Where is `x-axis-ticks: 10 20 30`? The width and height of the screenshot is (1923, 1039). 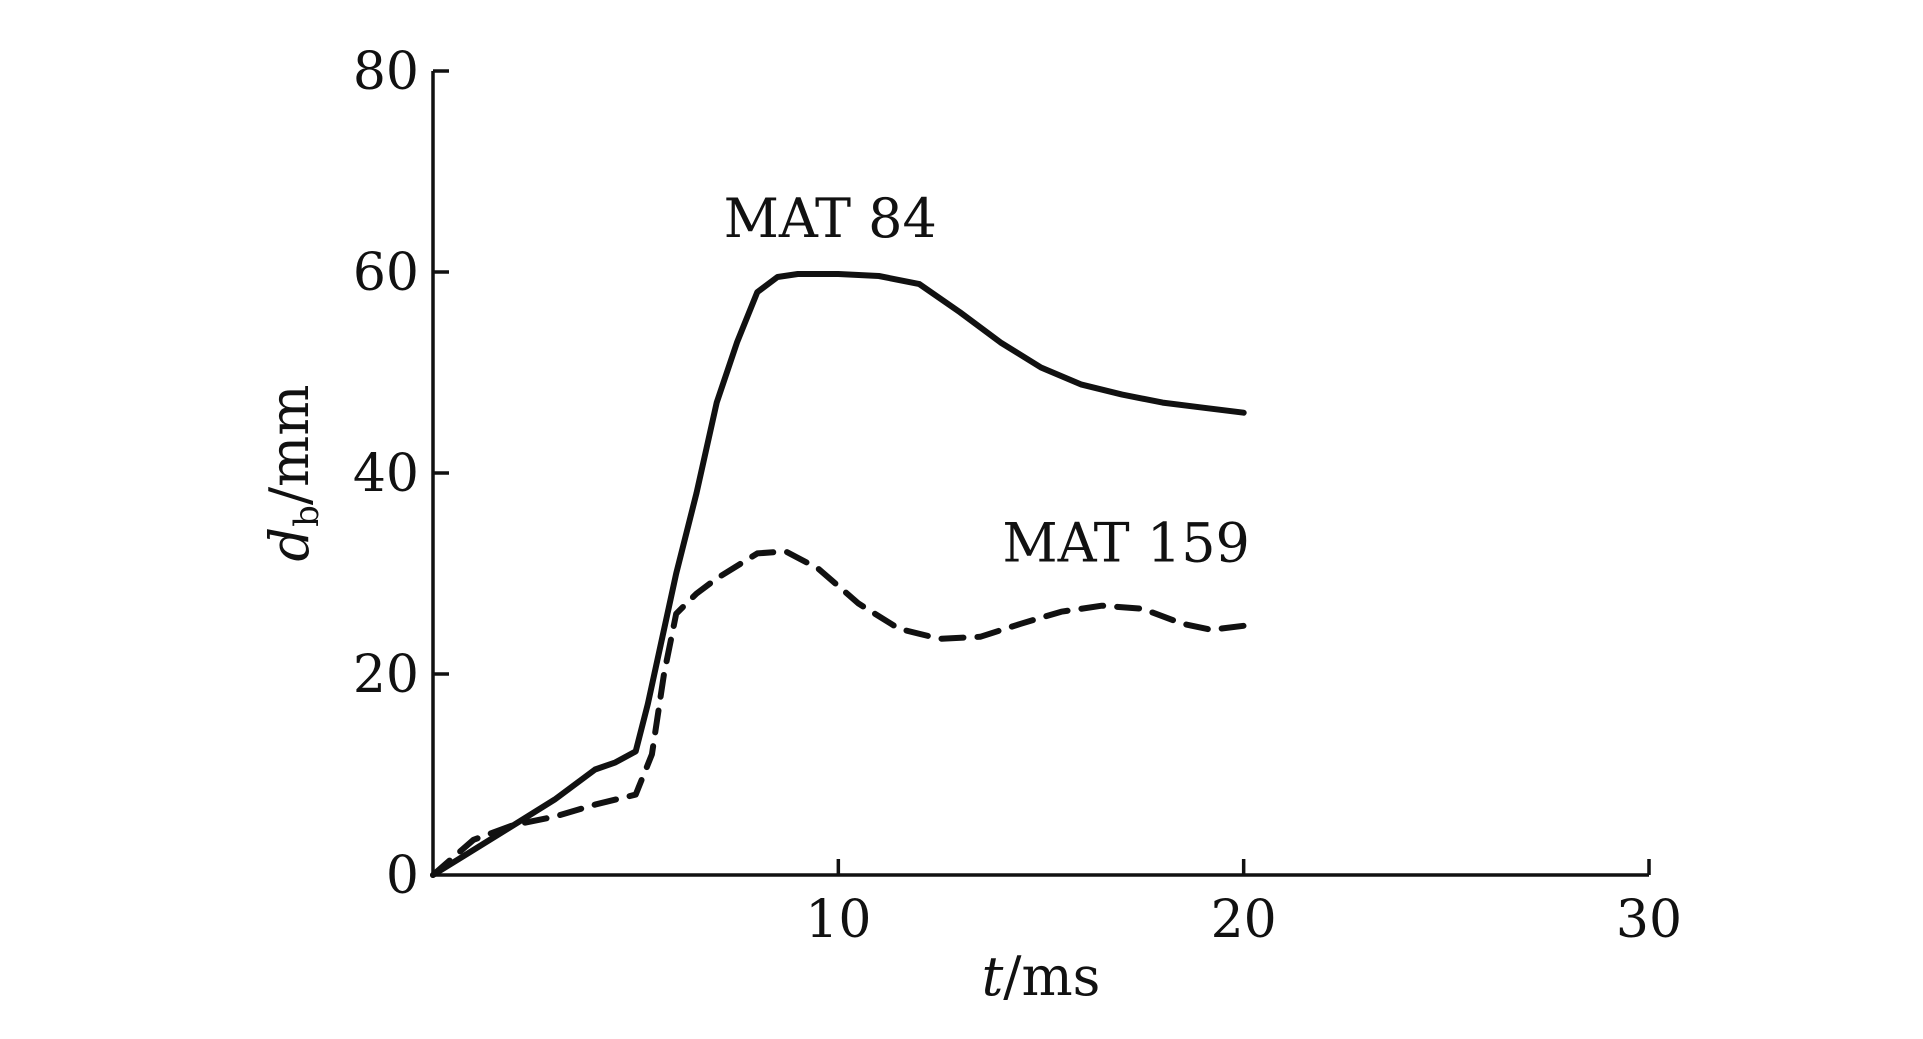
x-axis-ticks: 10 20 30 is located at coordinates (1243, 904).